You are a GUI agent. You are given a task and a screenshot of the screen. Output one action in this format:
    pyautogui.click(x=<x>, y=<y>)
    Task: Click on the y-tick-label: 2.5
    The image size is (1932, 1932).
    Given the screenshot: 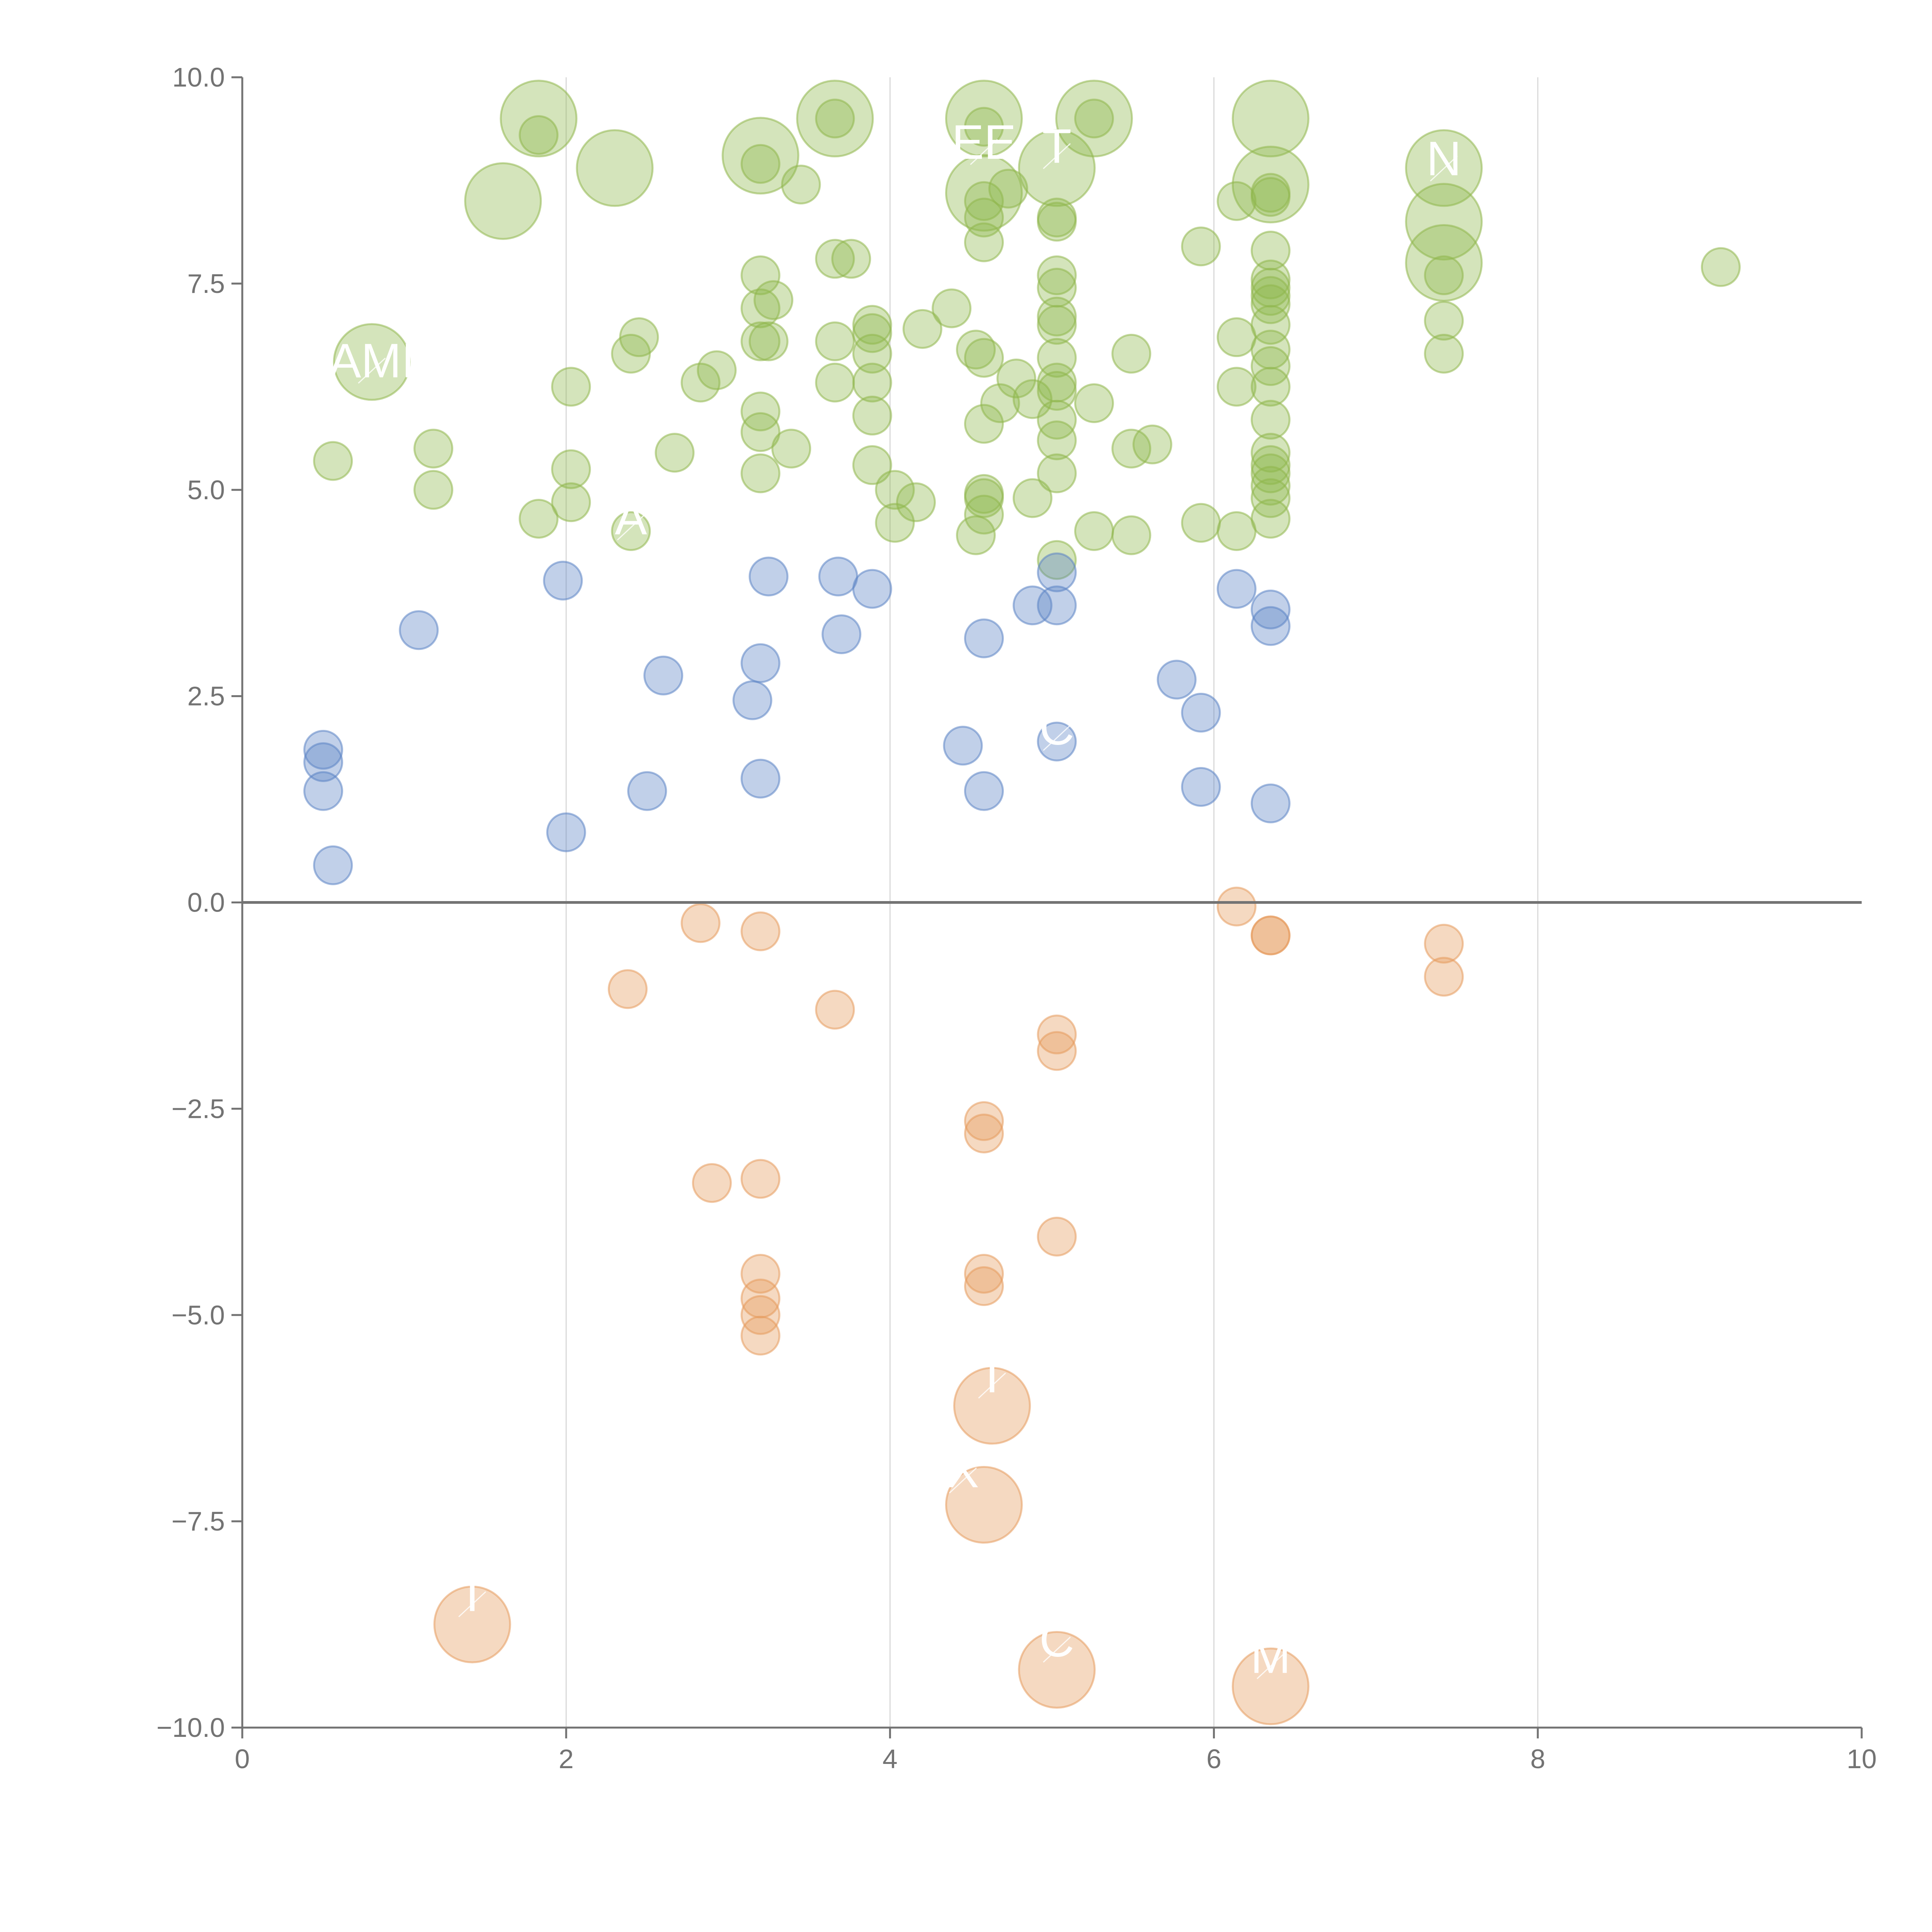 What is the action you would take?
    pyautogui.click(x=206, y=696)
    